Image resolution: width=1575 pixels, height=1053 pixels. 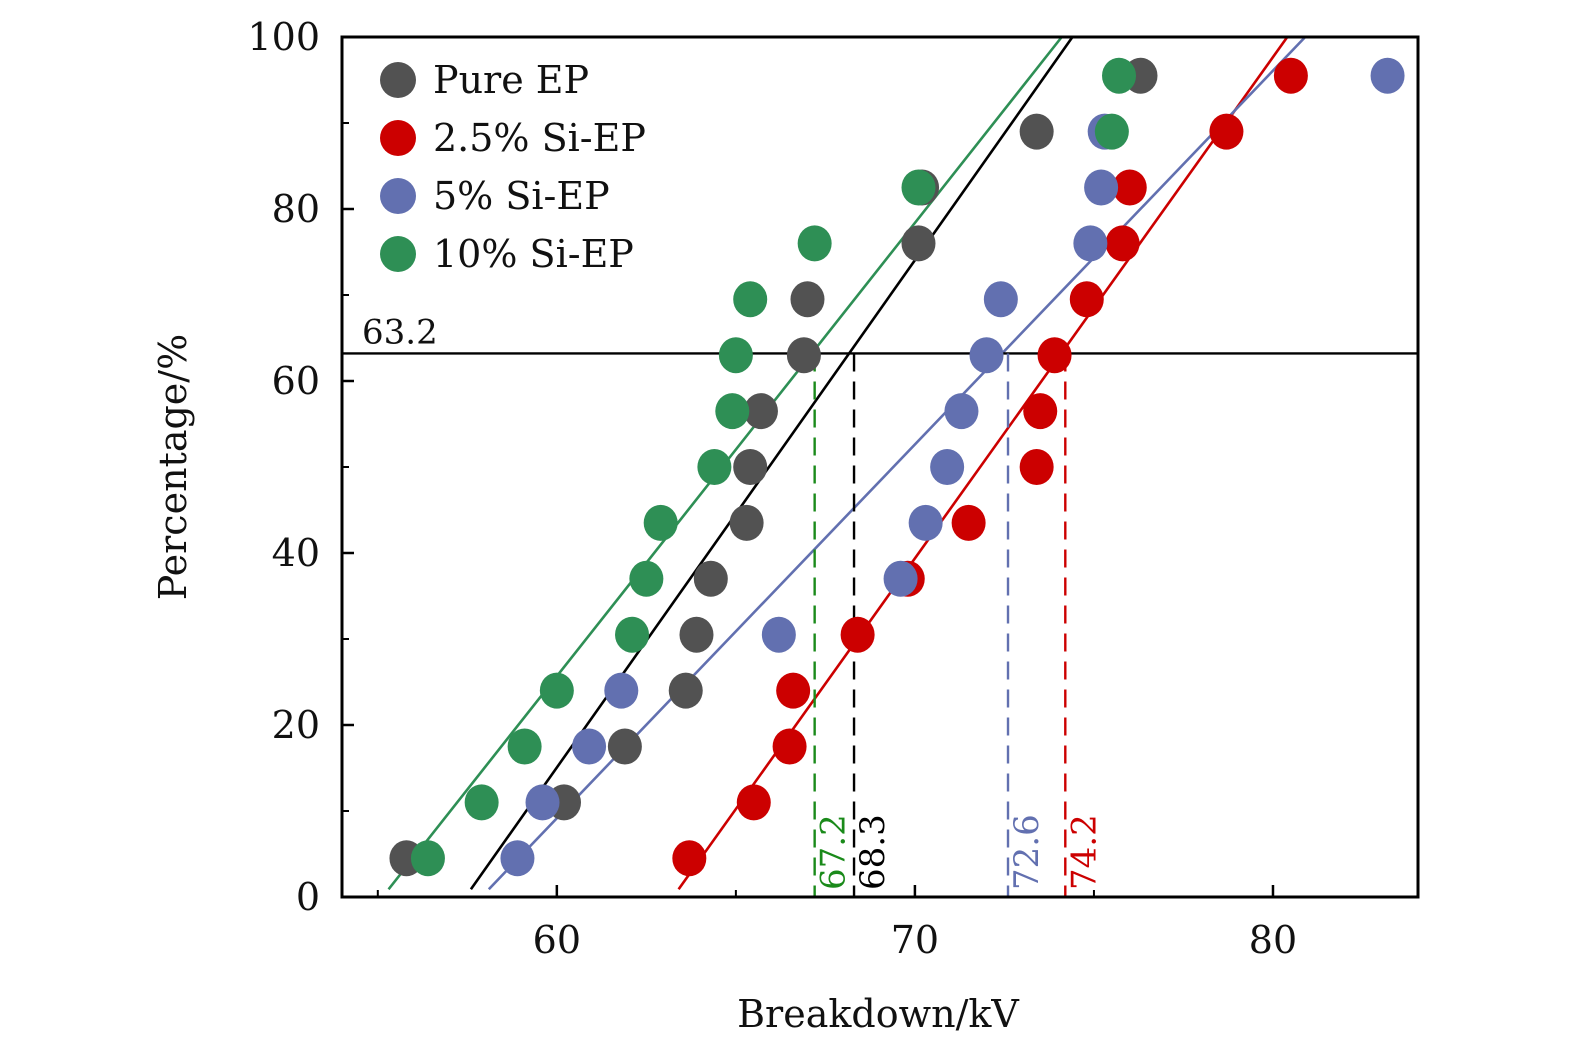 What do you see at coordinates (834, 852) in the screenshot?
I see `characteristic-label-10-si-ep: 67.2` at bounding box center [834, 852].